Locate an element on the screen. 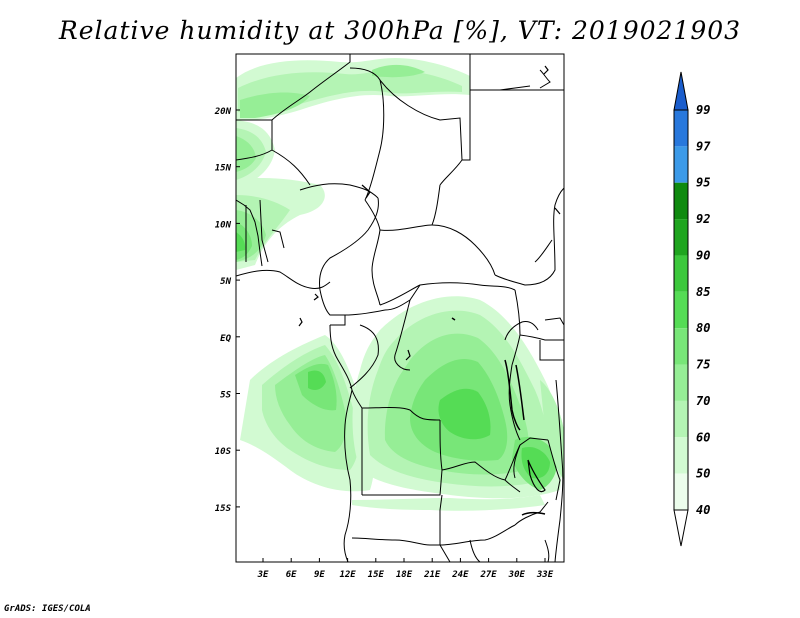 This screenshot has width=800, height=618. lon-tick-label: 6E is located at coordinates (291, 575).